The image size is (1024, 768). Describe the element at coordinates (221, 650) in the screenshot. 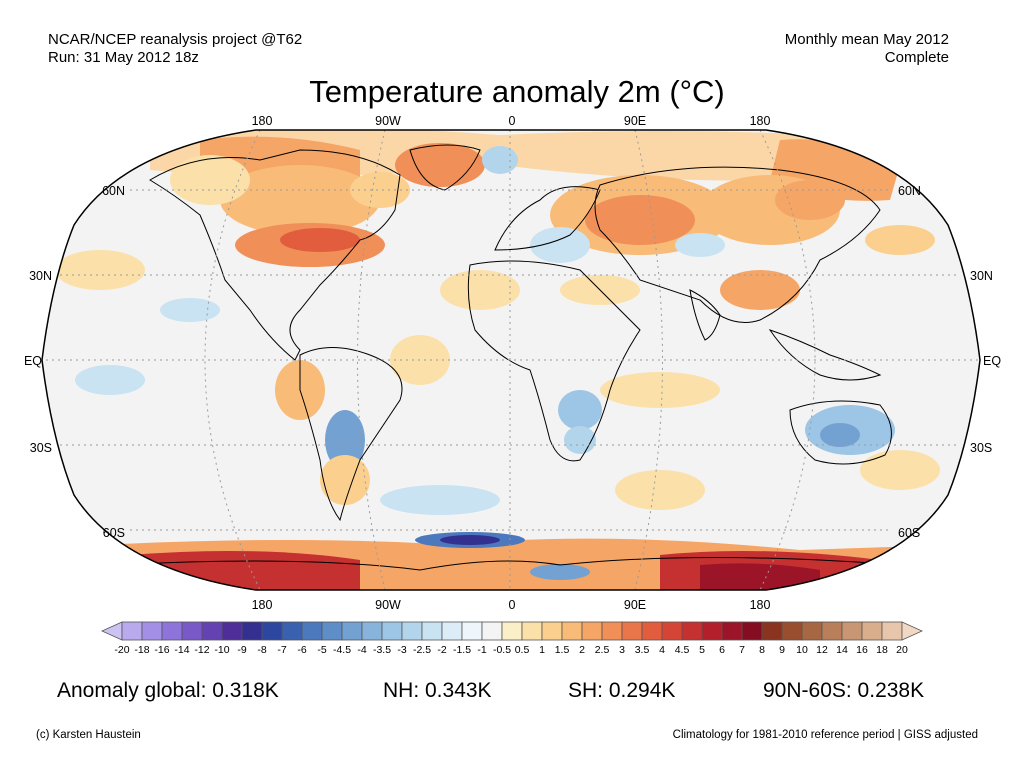

I see `colorbar-tick-label: -10` at that location.